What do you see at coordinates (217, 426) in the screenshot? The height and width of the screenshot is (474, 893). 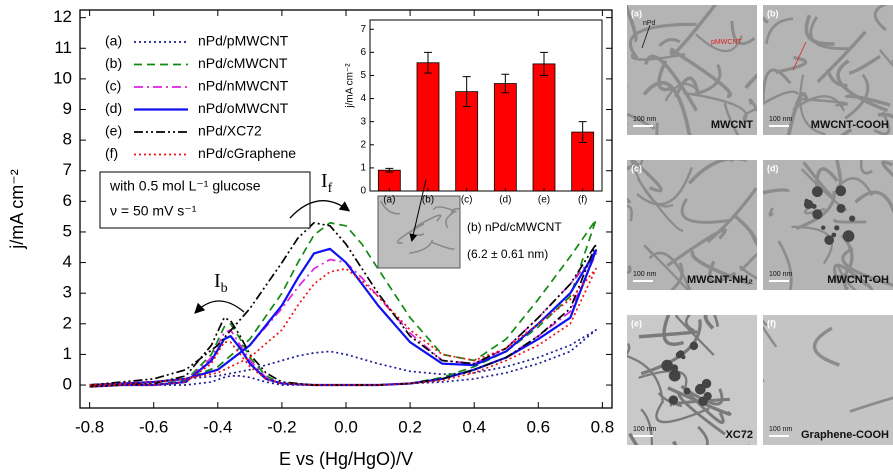 I see `x-tick-label: -0.4` at bounding box center [217, 426].